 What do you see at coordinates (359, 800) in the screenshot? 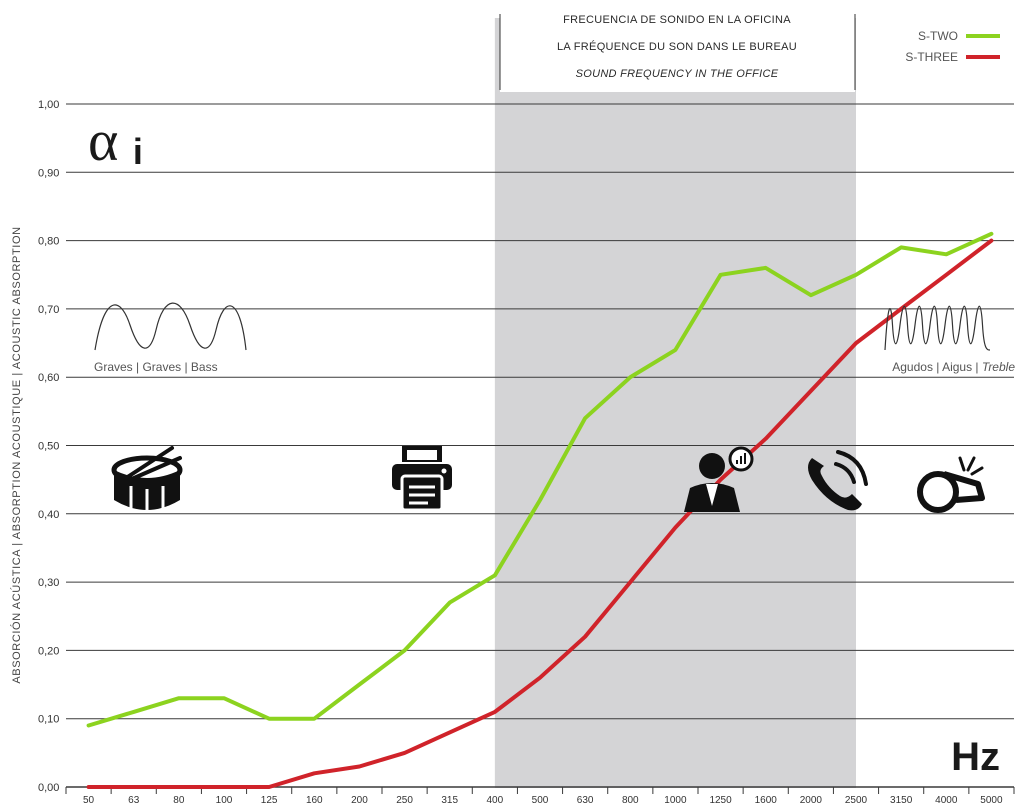
I see `x-tick-label: 200` at bounding box center [359, 800].